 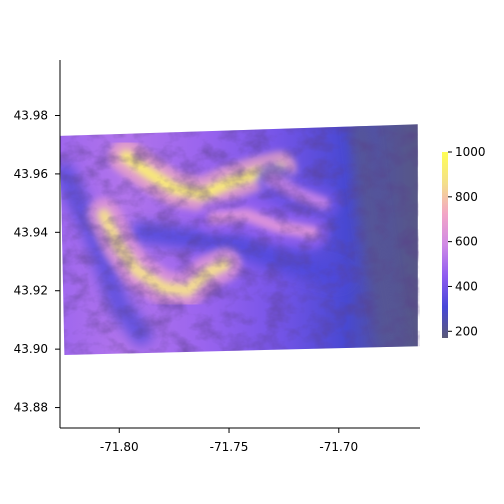 I want to click on y-tick-label: 43.90, so click(x=31, y=349).